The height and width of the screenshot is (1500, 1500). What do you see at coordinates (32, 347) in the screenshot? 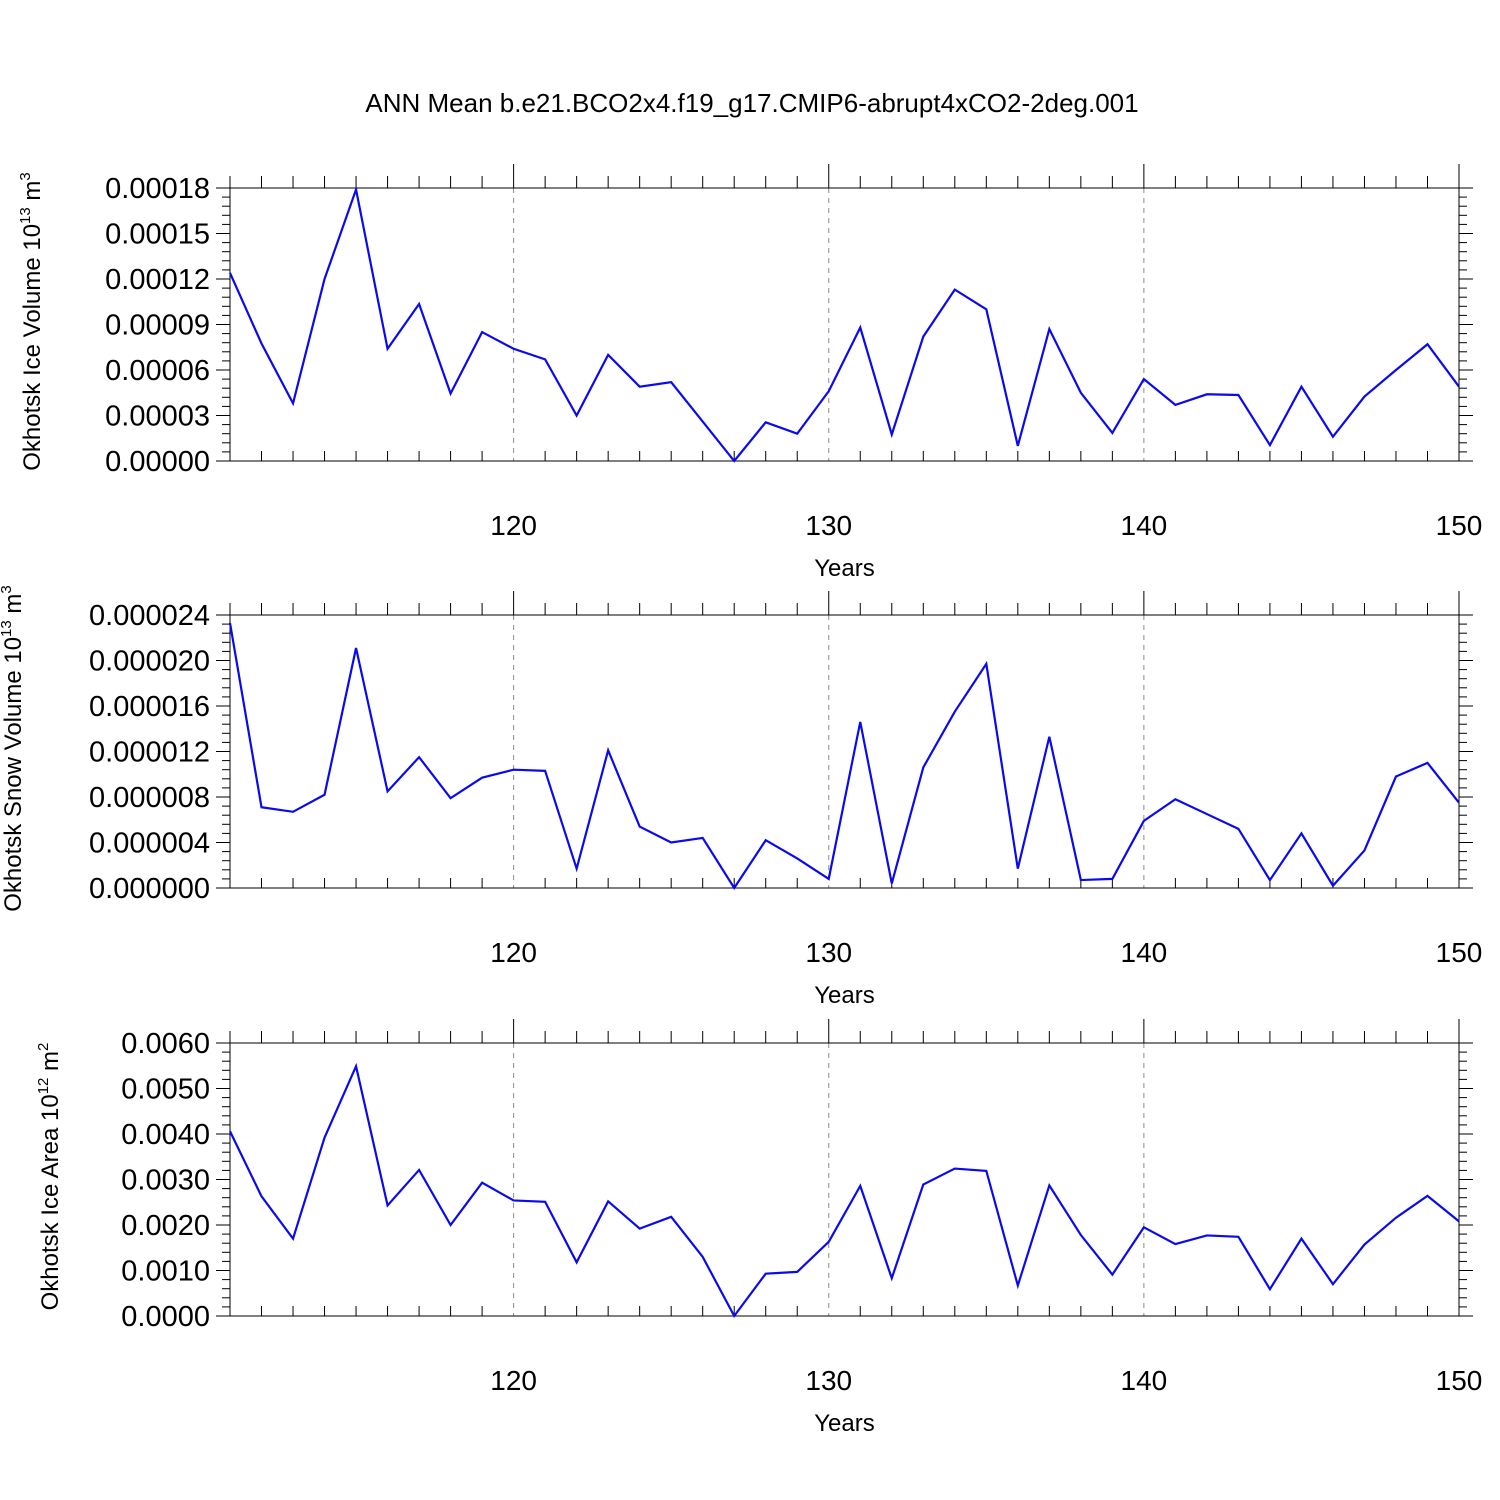
I see `y-axis-title-main: Okhotsk Ice Volume 10` at bounding box center [32, 347].